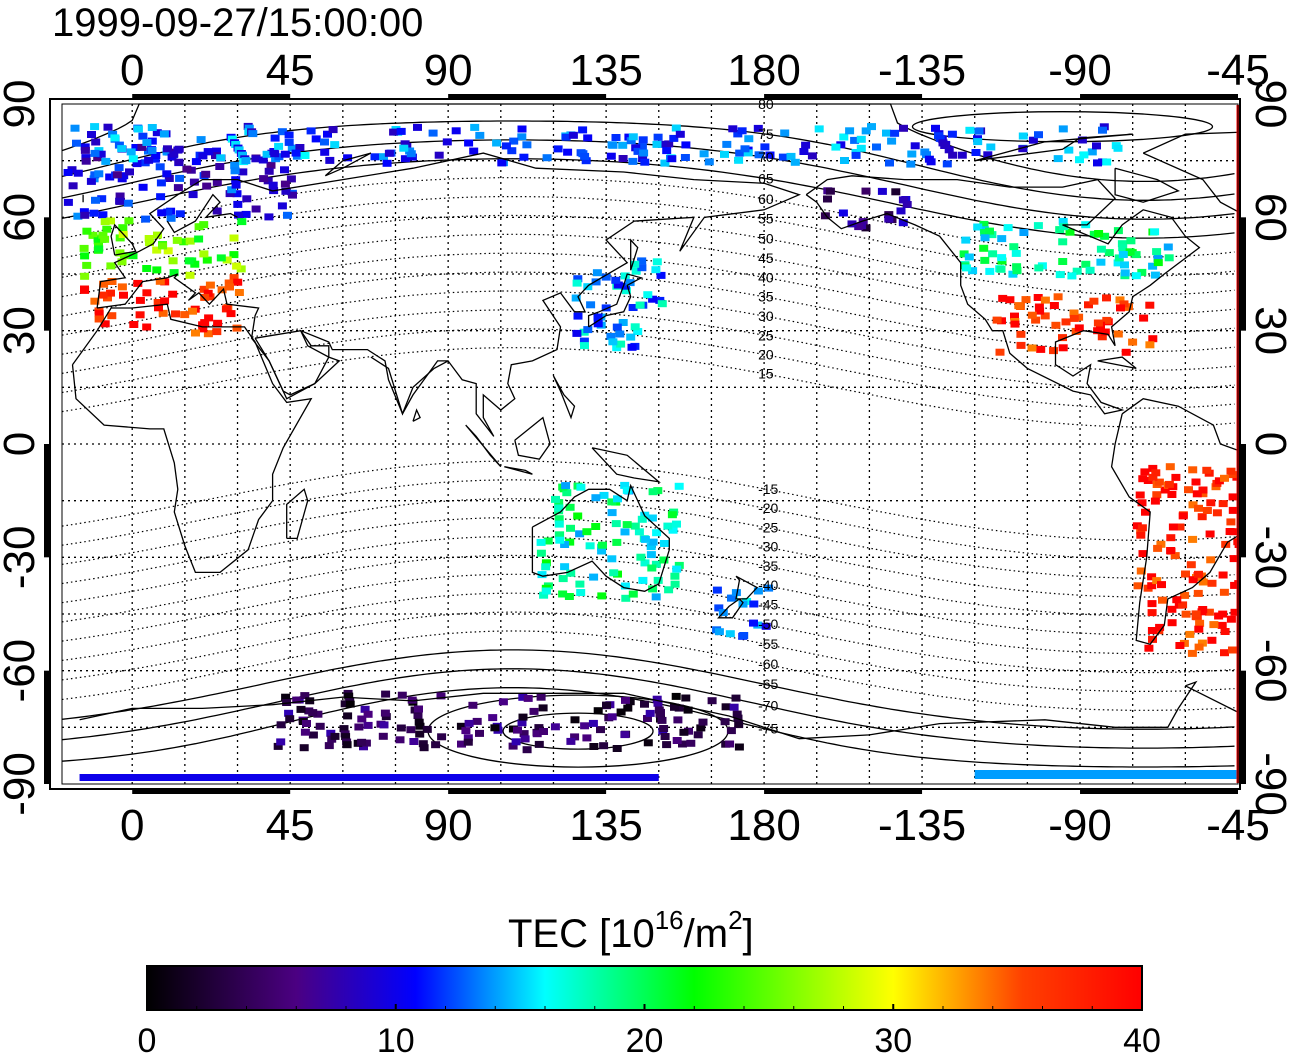 This screenshot has height=1057, width=1292. I want to click on bottom-tick-label: -45, so click(1238, 825).